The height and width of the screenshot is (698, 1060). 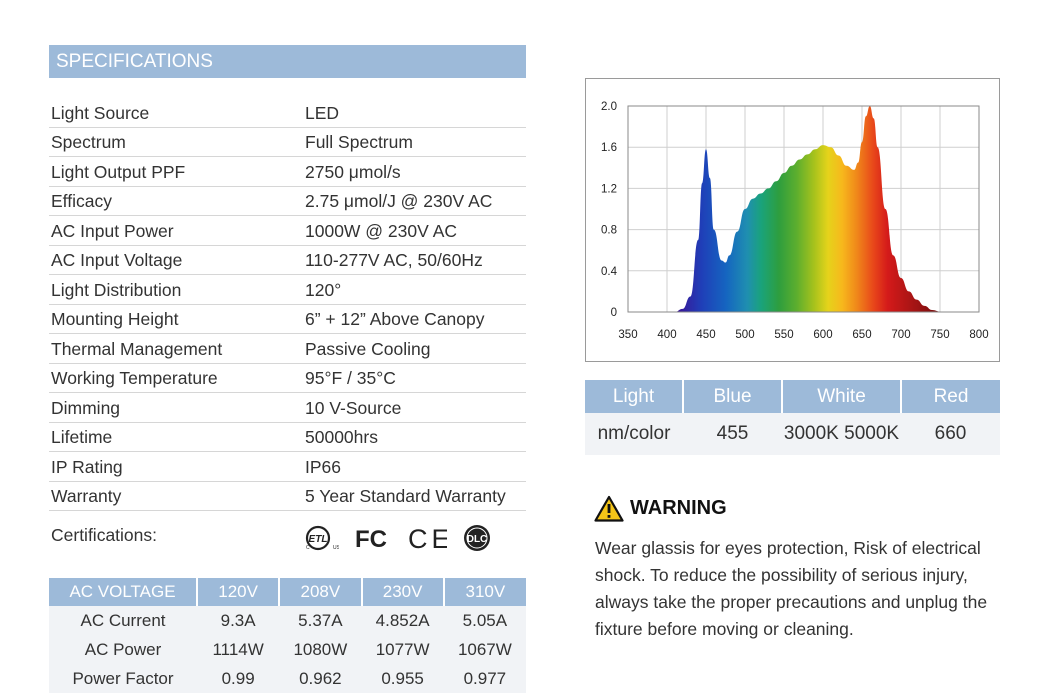 What do you see at coordinates (287, 142) in the screenshot?
I see `spec-row: Spectrum Full Spectrum` at bounding box center [287, 142].